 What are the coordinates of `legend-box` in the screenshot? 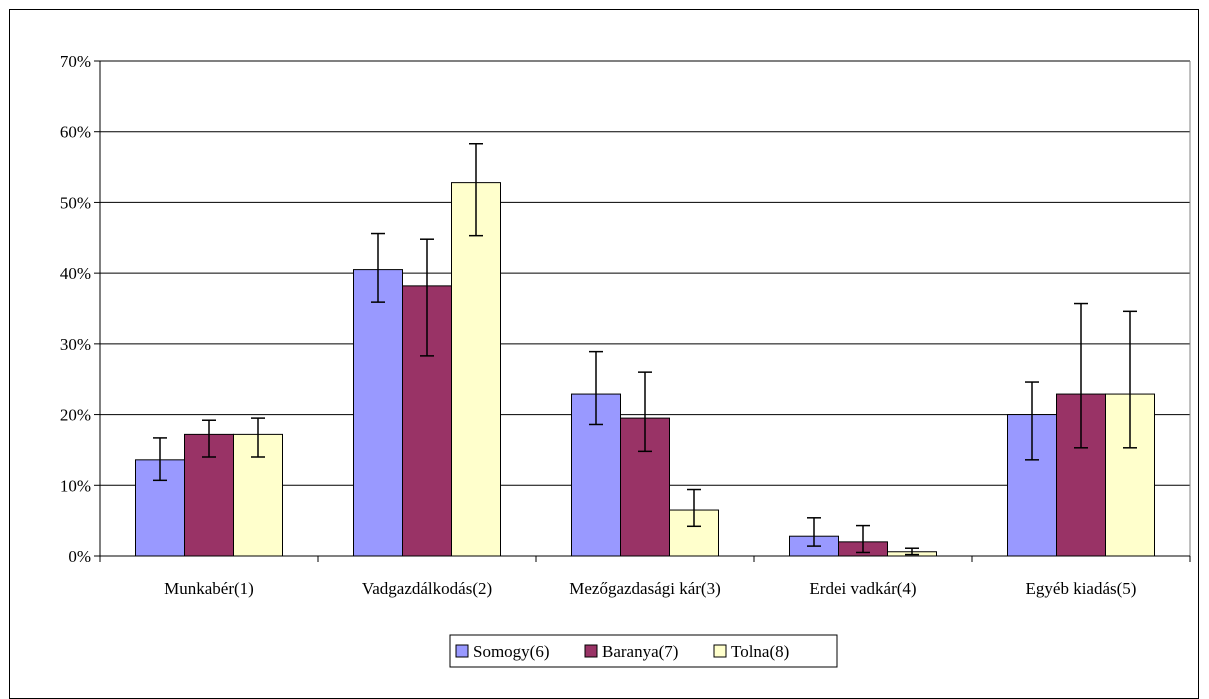 It's located at (643, 651).